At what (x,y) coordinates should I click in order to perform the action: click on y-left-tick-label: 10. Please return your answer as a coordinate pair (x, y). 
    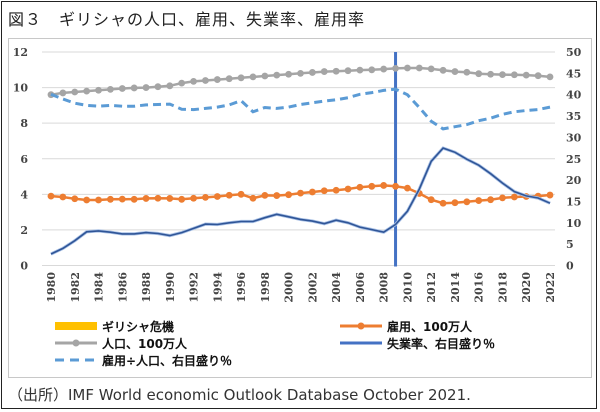
    Looking at the image, I should click on (21, 88).